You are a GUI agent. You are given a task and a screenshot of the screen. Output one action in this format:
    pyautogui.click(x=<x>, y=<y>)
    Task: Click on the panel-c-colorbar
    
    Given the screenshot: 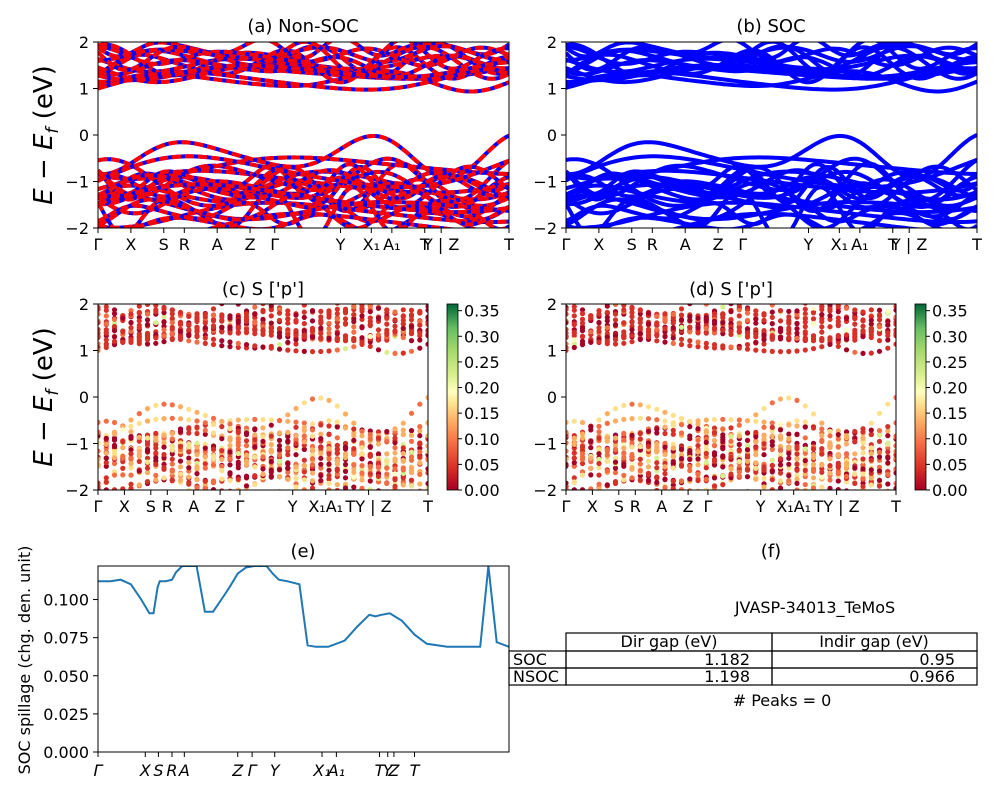 What is the action you would take?
    pyautogui.click(x=452, y=397)
    